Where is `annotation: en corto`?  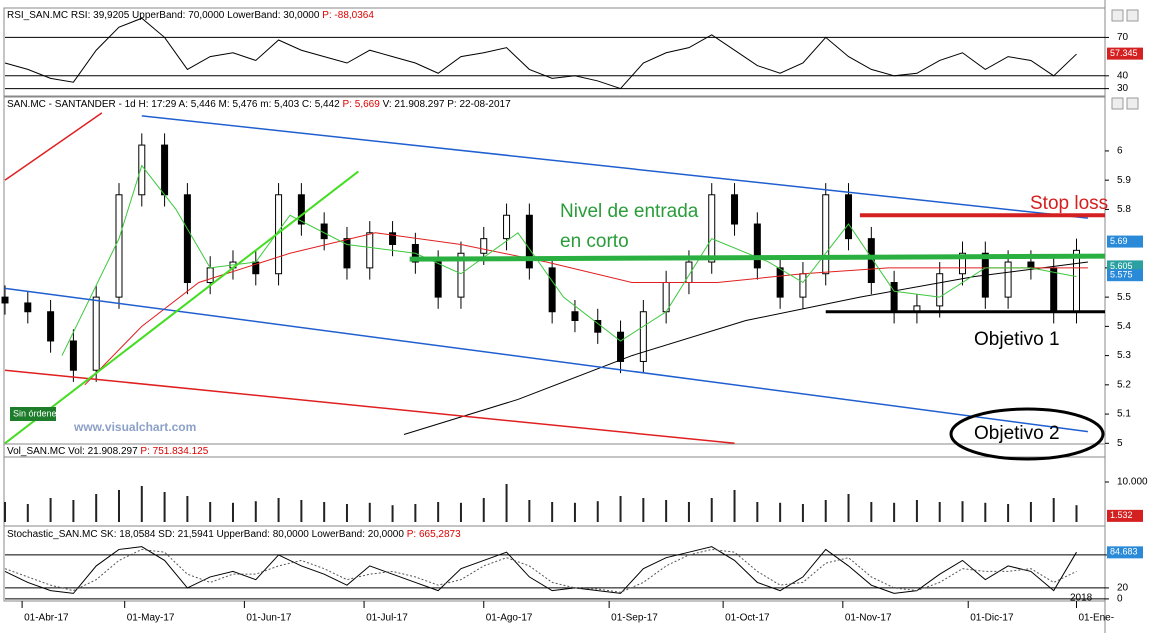 annotation: en corto is located at coordinates (594, 241).